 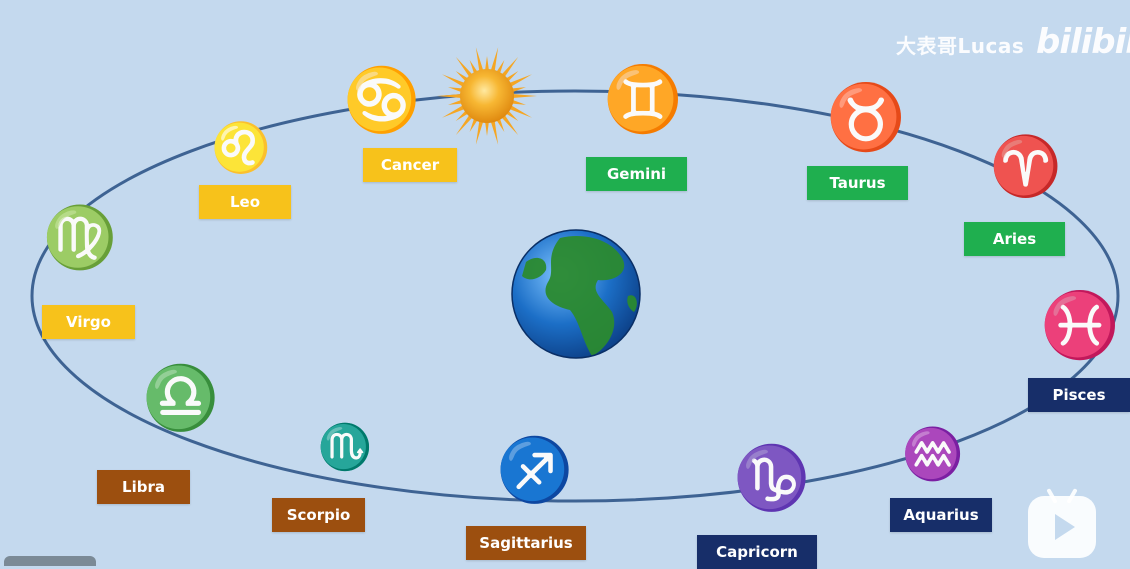 I want to click on pisces-label: Pisces, so click(x=1079, y=395).